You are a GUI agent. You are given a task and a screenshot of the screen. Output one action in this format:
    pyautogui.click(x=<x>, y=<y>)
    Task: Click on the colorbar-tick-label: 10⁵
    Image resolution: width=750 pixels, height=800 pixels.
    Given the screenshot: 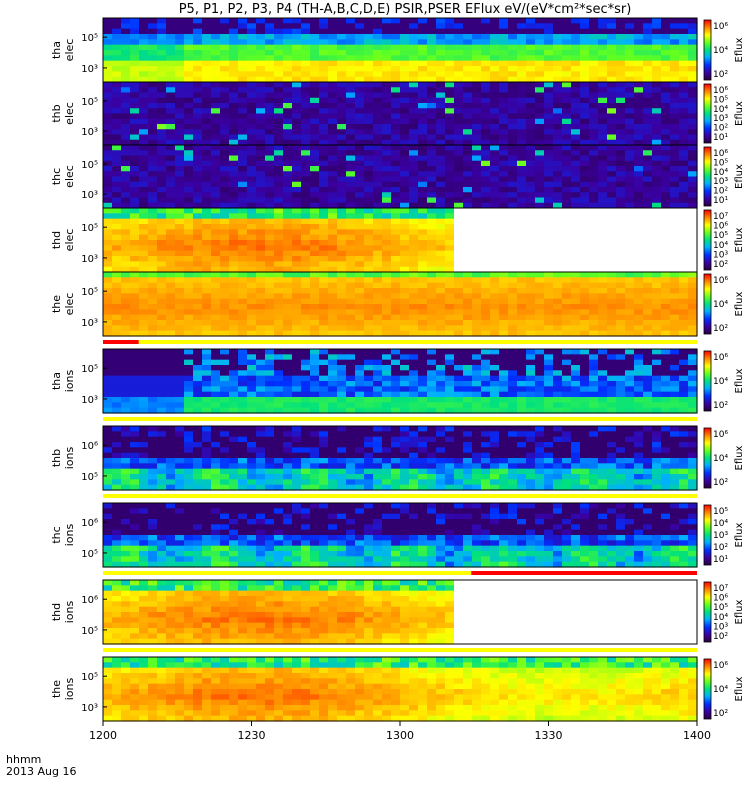 What is the action you would take?
    pyautogui.click(x=720, y=236)
    